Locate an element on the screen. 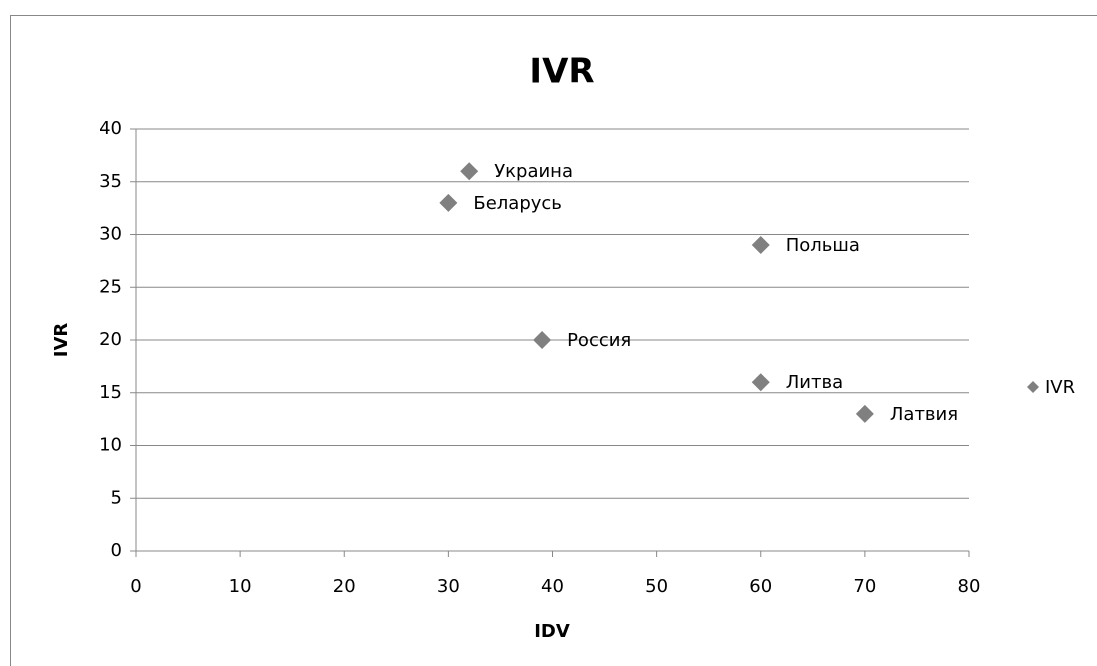 The width and height of the screenshot is (1097, 666). x-tick-label: 70 is located at coordinates (864, 586).